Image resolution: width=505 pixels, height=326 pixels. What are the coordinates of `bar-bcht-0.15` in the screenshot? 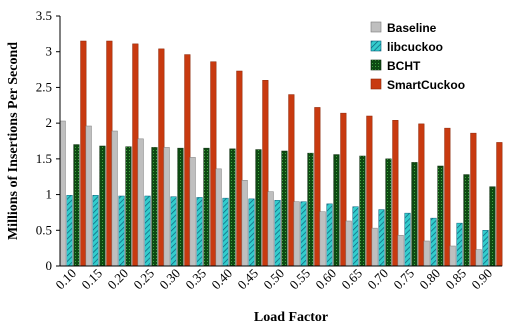 It's located at (102, 206).